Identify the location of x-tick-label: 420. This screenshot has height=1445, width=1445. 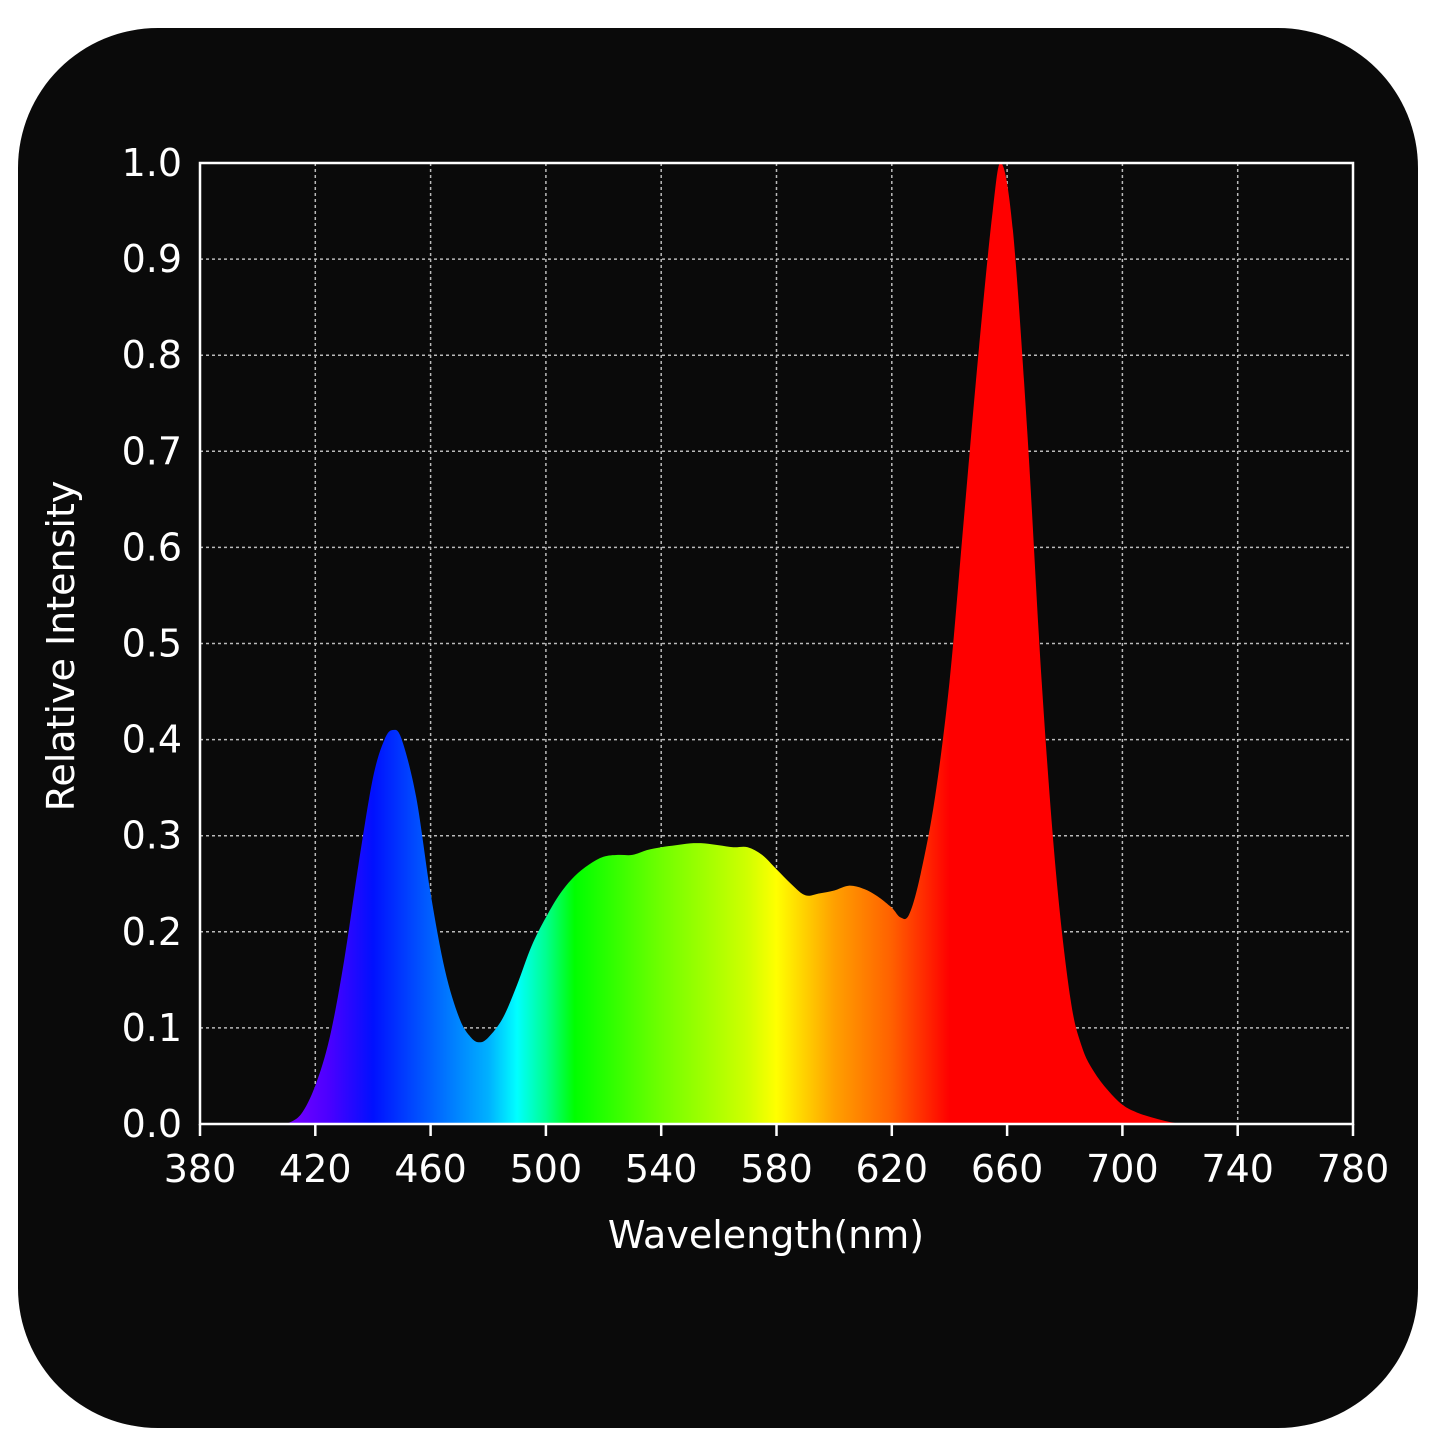
(315, 1169).